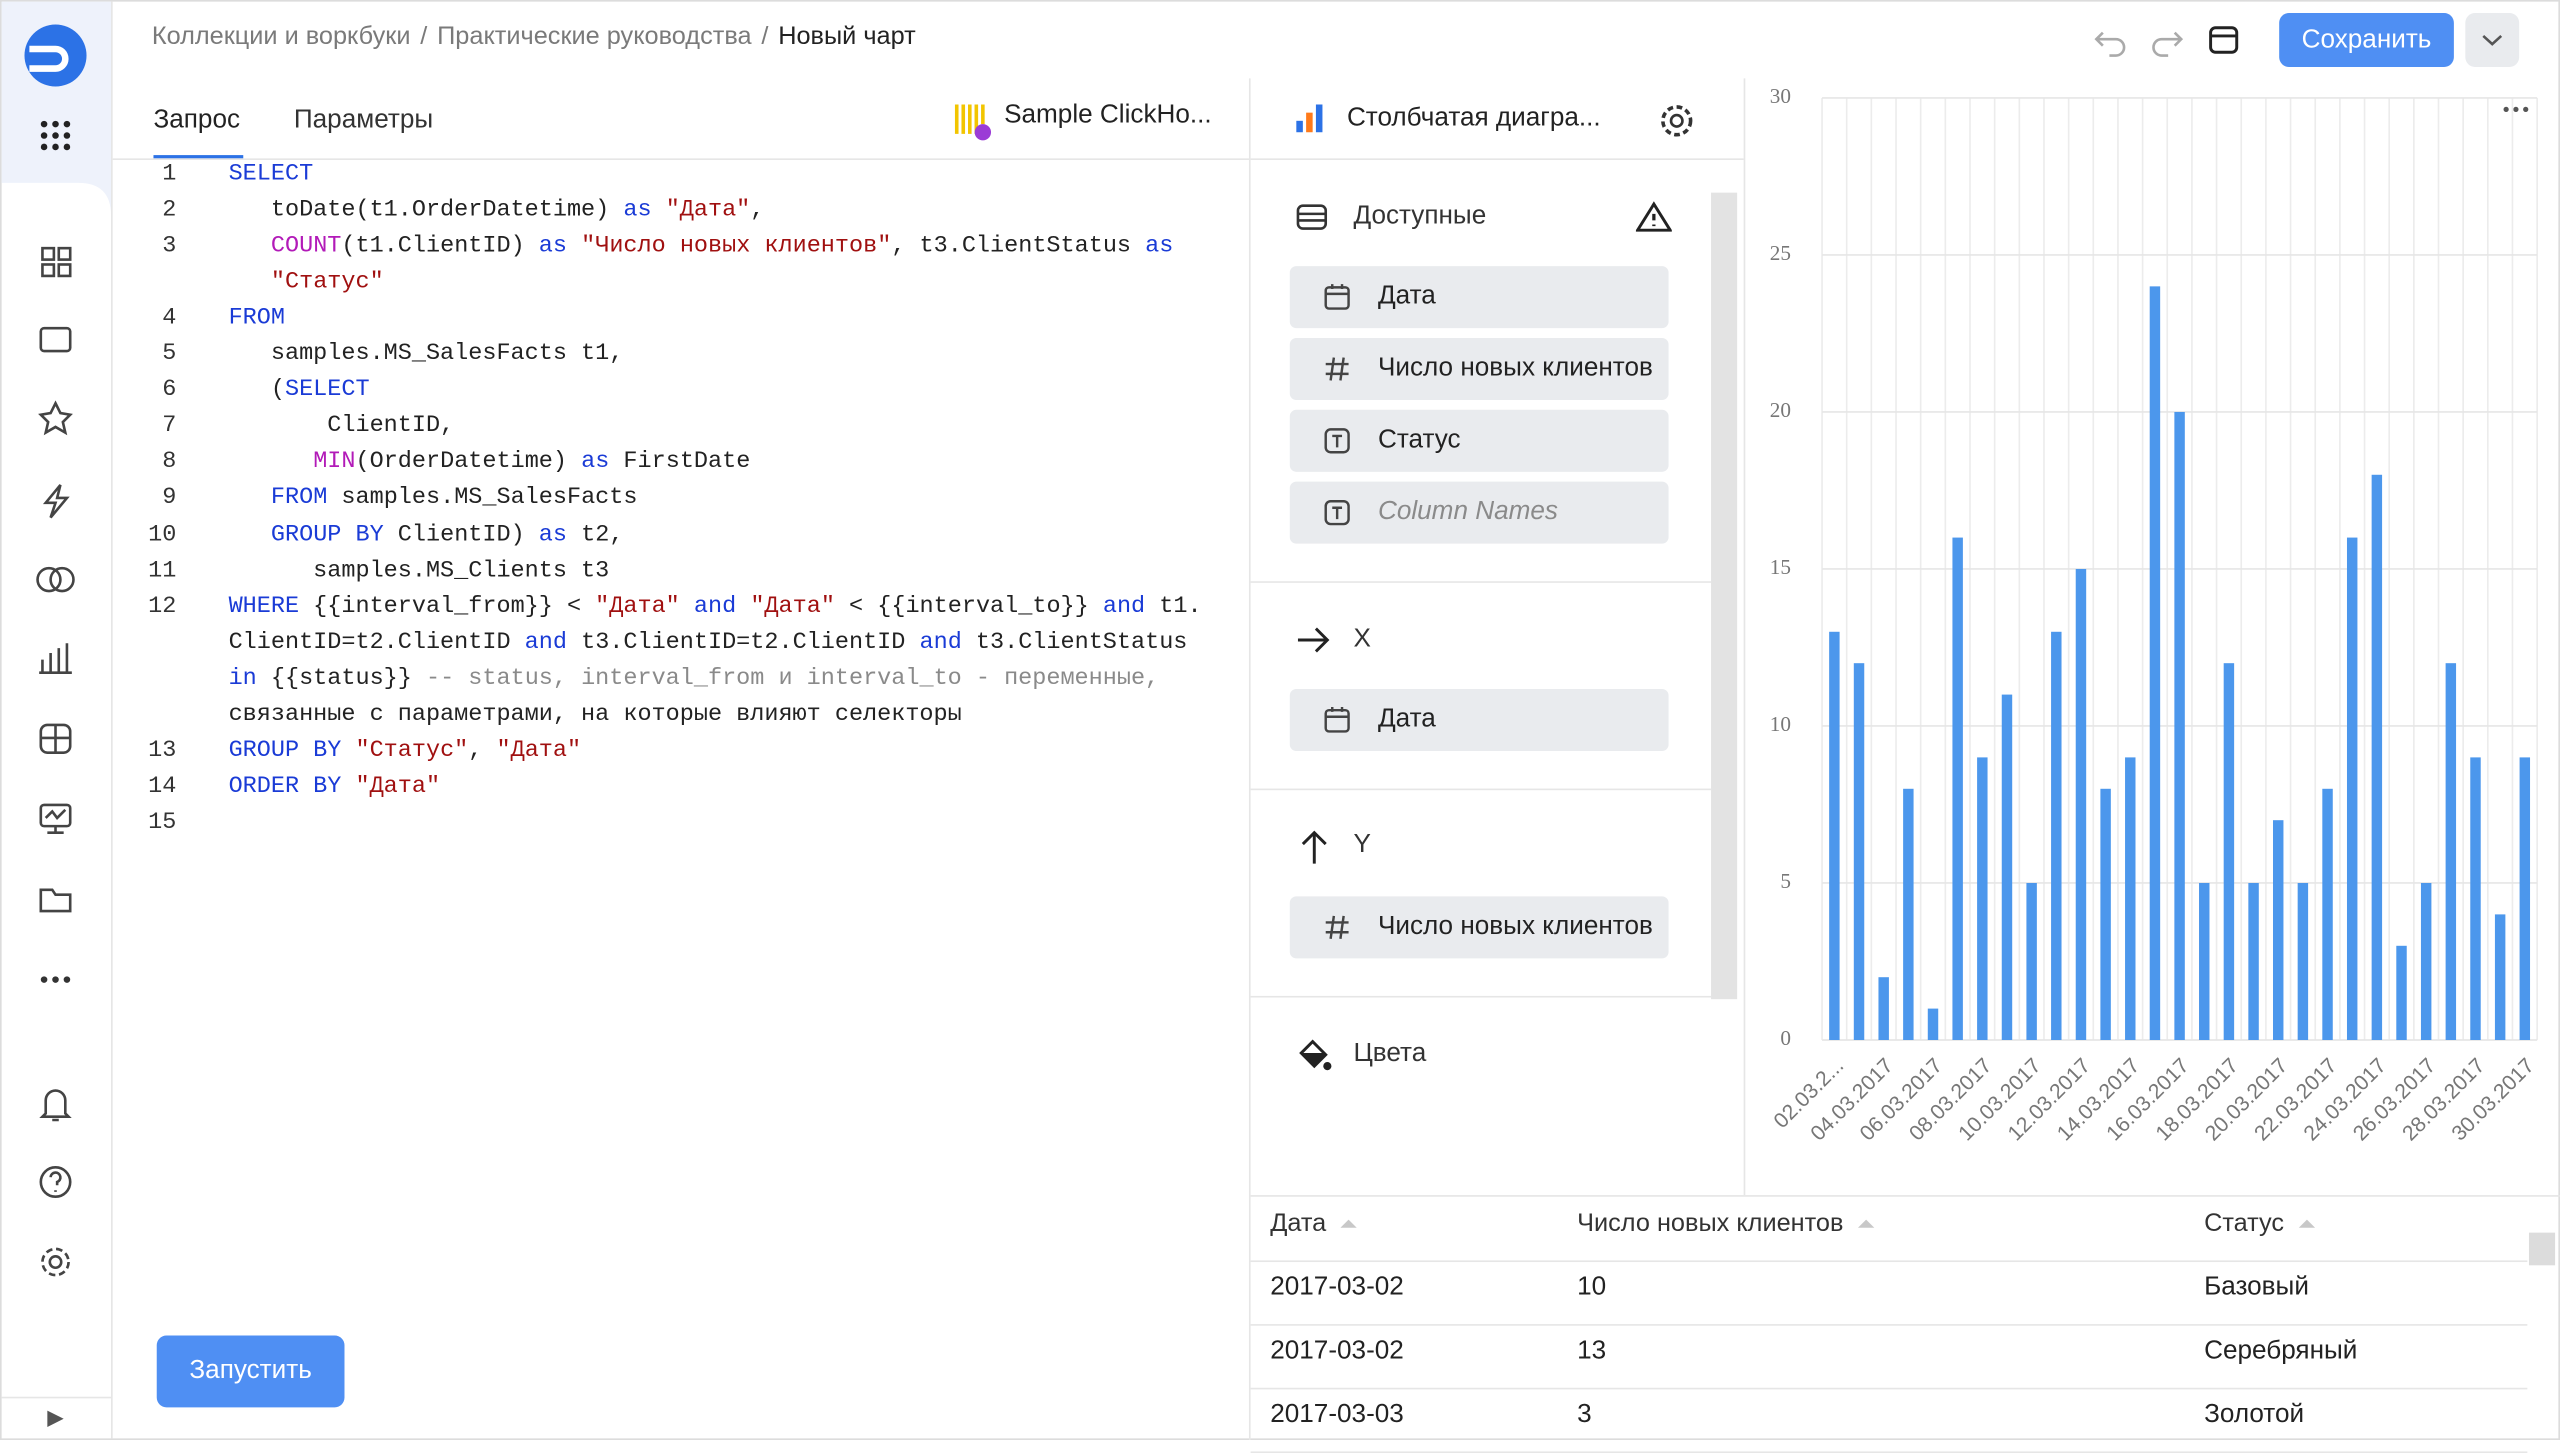 This screenshot has height=1453, width=2560. What do you see at coordinates (2516, 109) in the screenshot?
I see `chart-menu` at bounding box center [2516, 109].